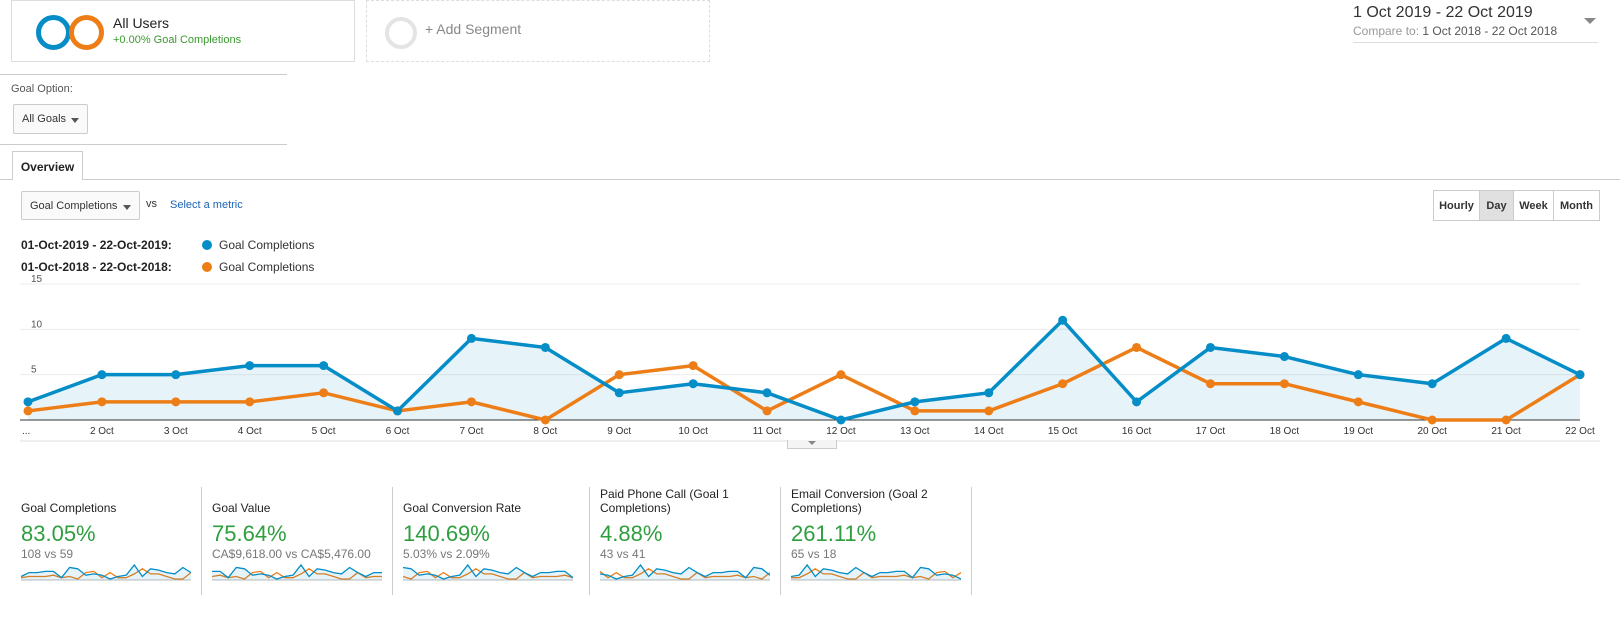 The height and width of the screenshot is (619, 1620). Describe the element at coordinates (767, 431) in the screenshot. I see `x-tick-label: 11 Oct` at that location.